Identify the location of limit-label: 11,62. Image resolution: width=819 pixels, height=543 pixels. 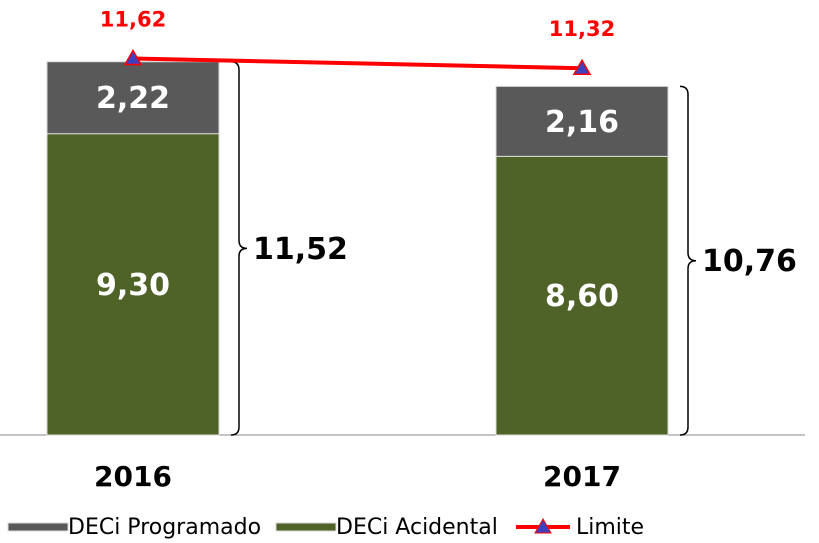
(133, 20).